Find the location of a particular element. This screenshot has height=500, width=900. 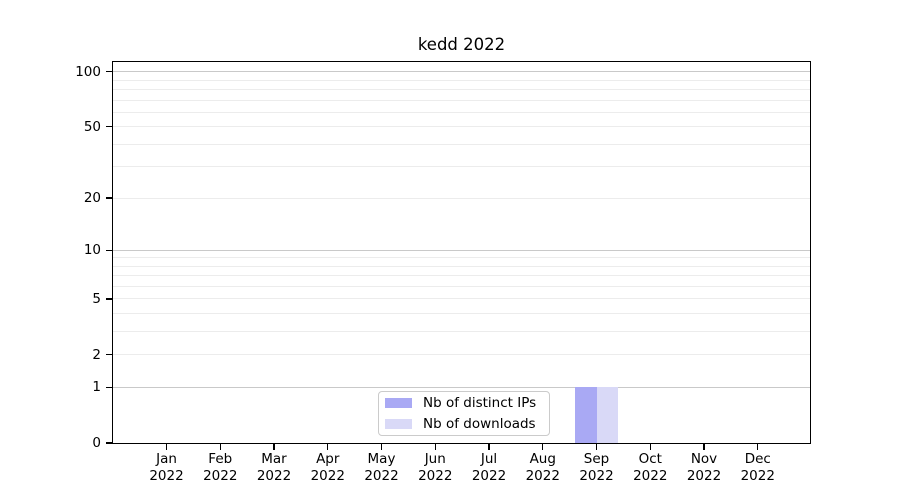

y-tick-label: 50 is located at coordinates (92, 126).